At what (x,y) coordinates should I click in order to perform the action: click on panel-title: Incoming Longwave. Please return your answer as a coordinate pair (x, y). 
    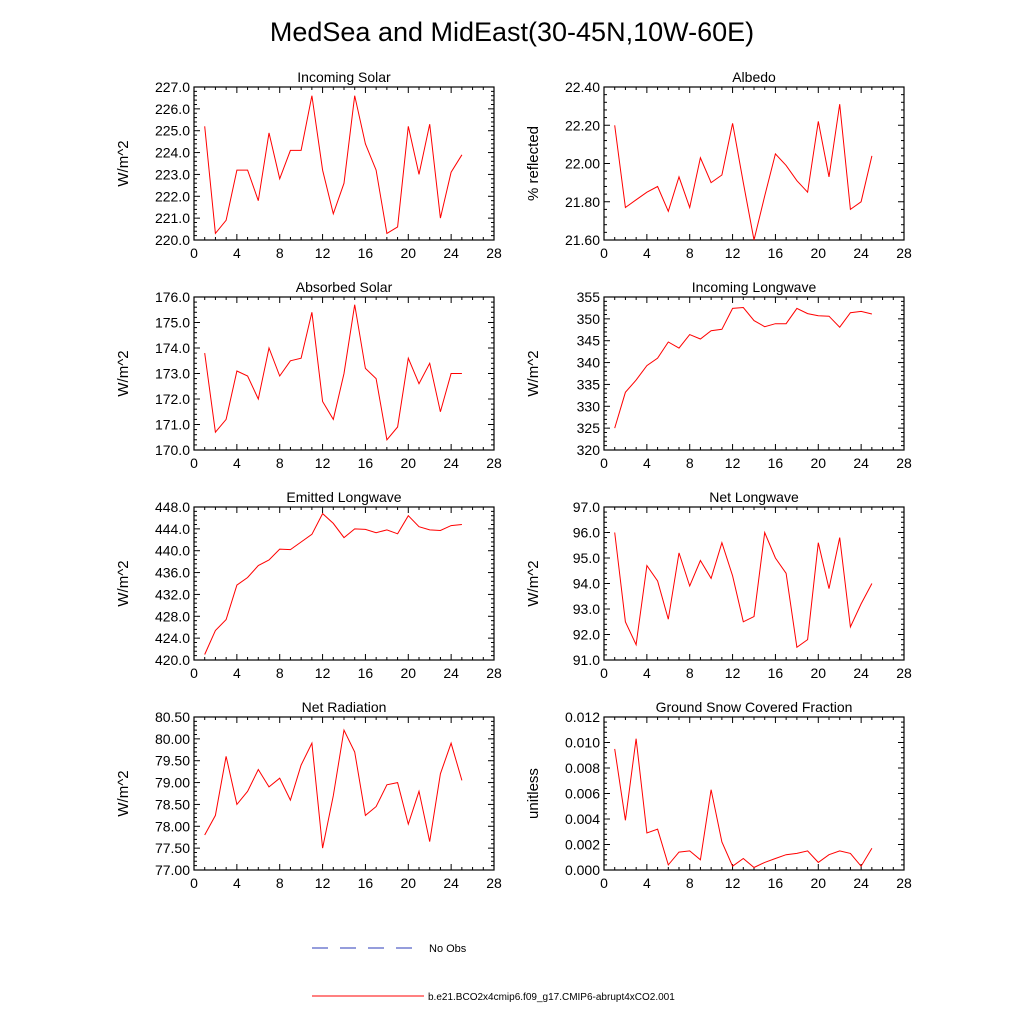
    Looking at the image, I should click on (754, 287).